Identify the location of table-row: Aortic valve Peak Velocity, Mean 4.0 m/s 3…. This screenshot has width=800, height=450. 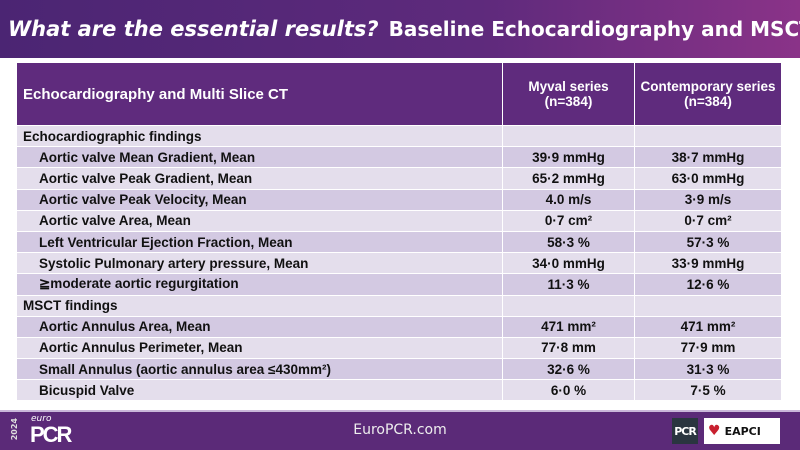
(399, 199).